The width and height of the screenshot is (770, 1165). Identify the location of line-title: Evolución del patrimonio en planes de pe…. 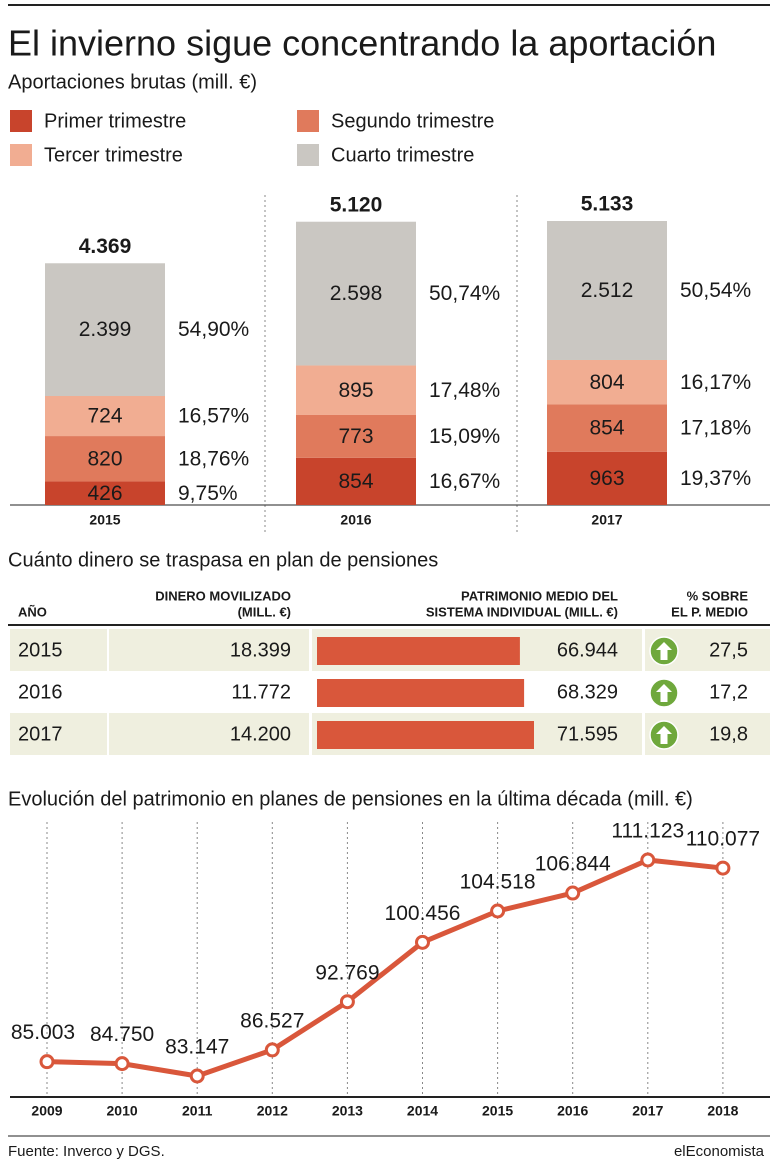
(350, 799).